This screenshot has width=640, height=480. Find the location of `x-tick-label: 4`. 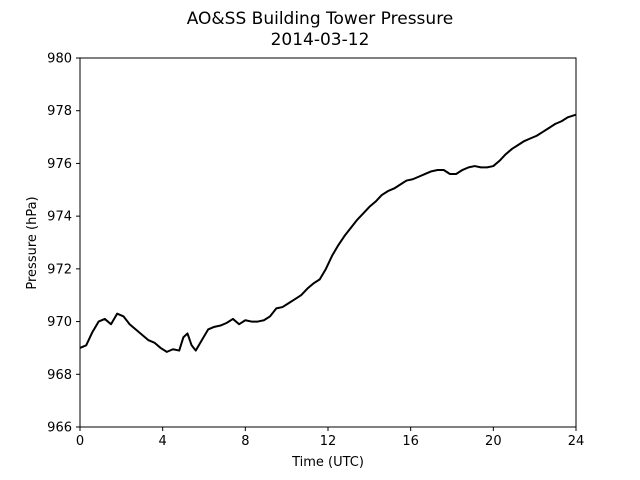

x-tick-label: 4 is located at coordinates (163, 441).